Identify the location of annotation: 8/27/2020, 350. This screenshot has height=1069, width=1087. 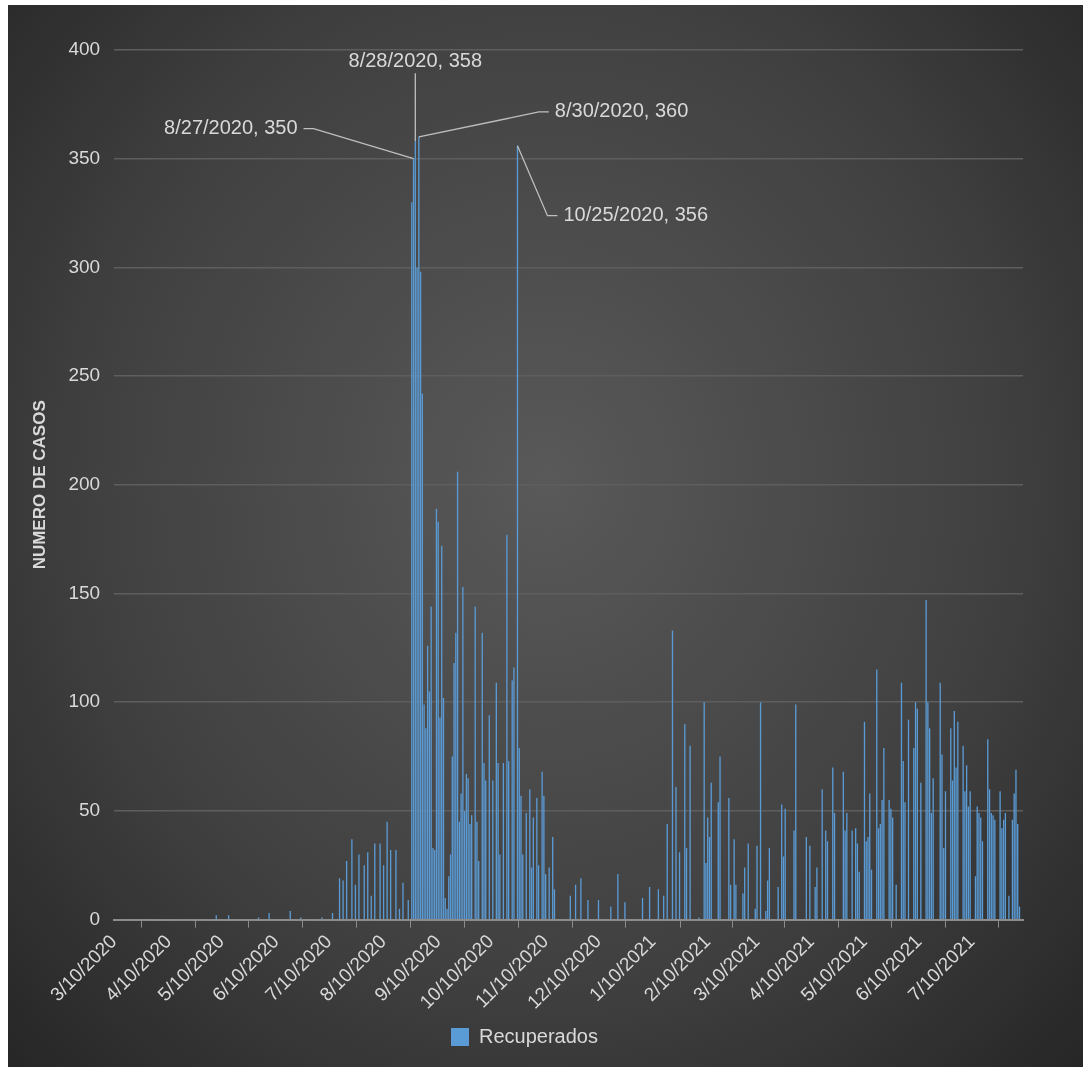
(231, 127).